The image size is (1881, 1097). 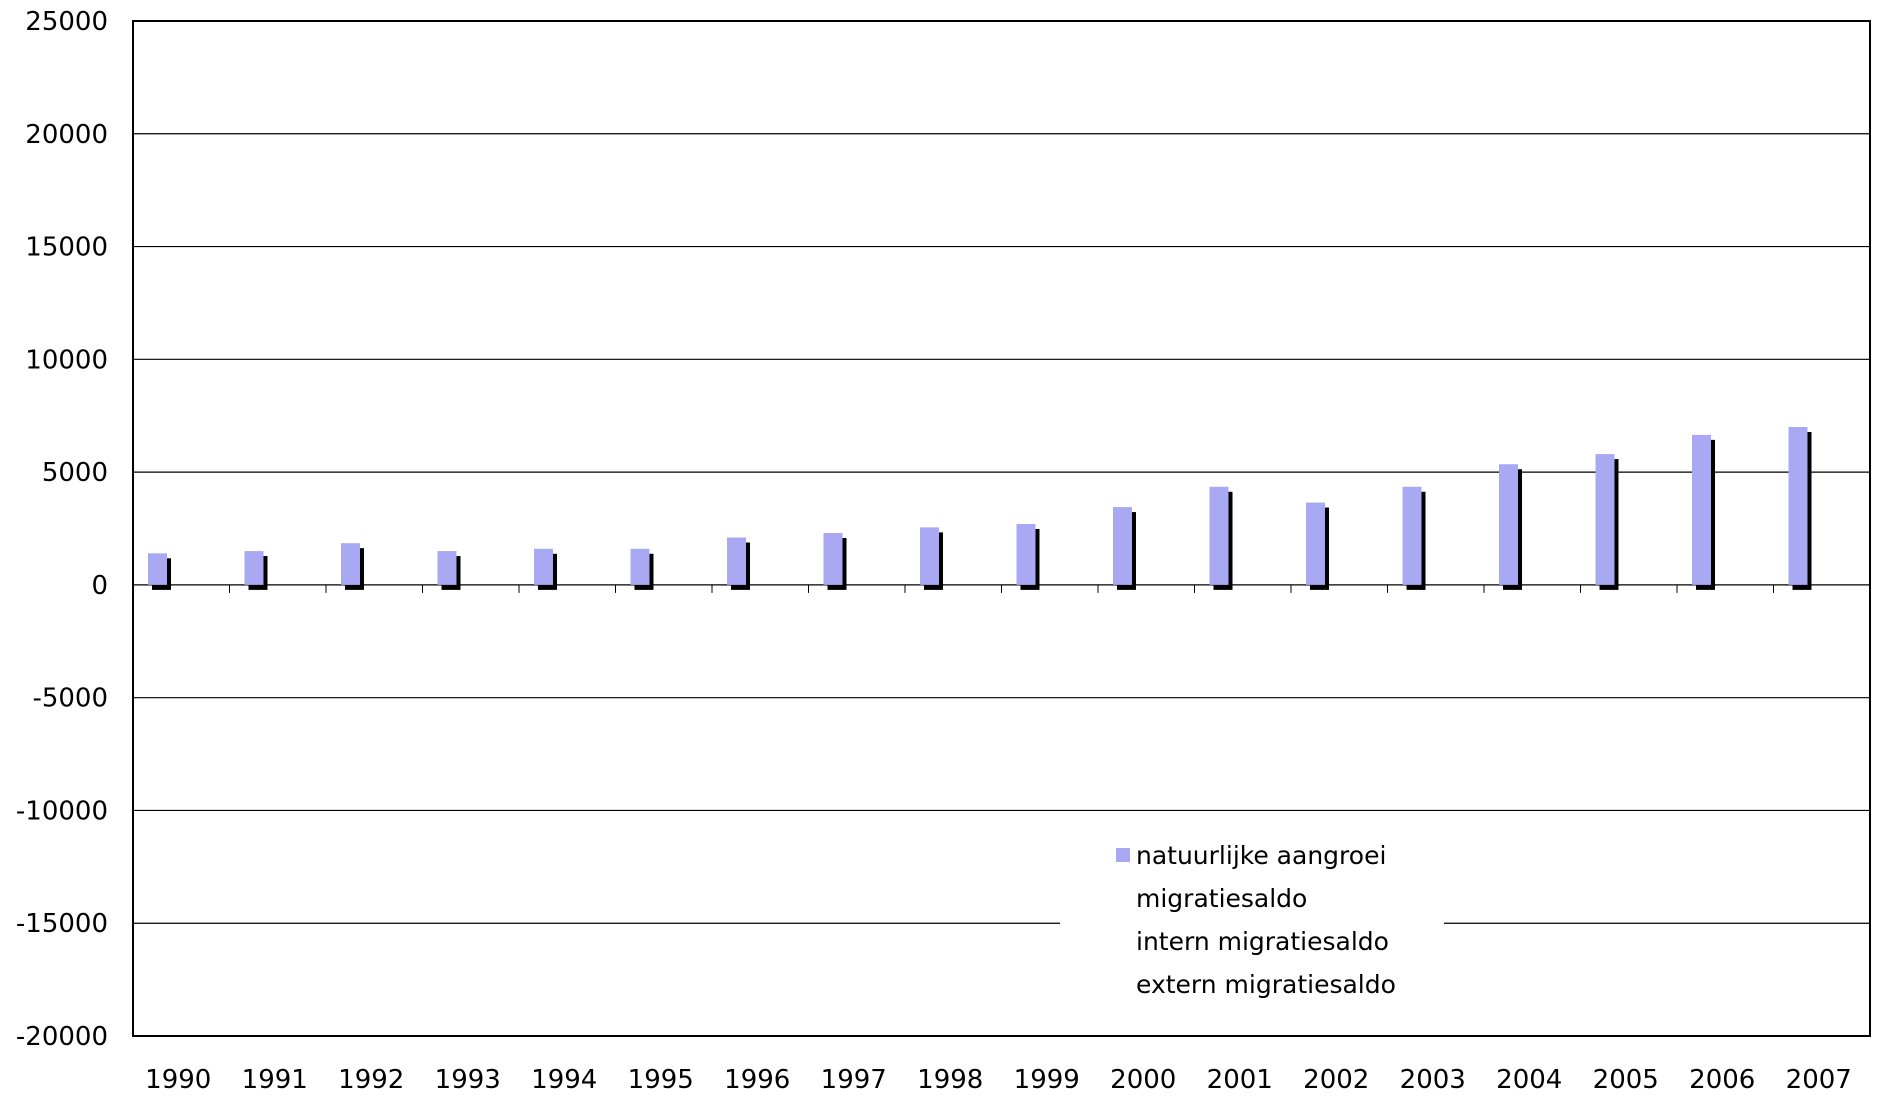 What do you see at coordinates (99, 586) in the screenshot?
I see `y-tick-label: 0` at bounding box center [99, 586].